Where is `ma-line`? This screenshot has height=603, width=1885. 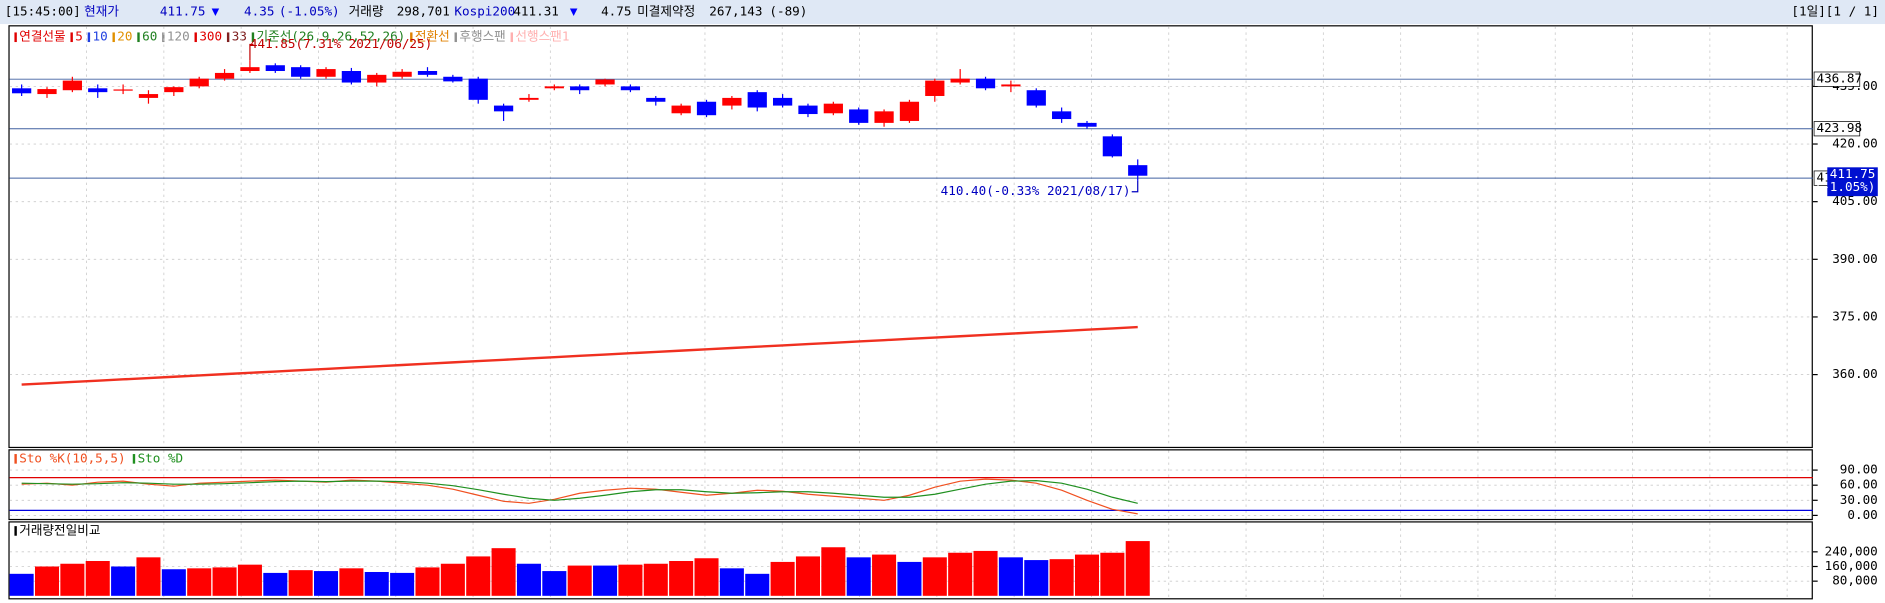 ma-line is located at coordinates (579, 355).